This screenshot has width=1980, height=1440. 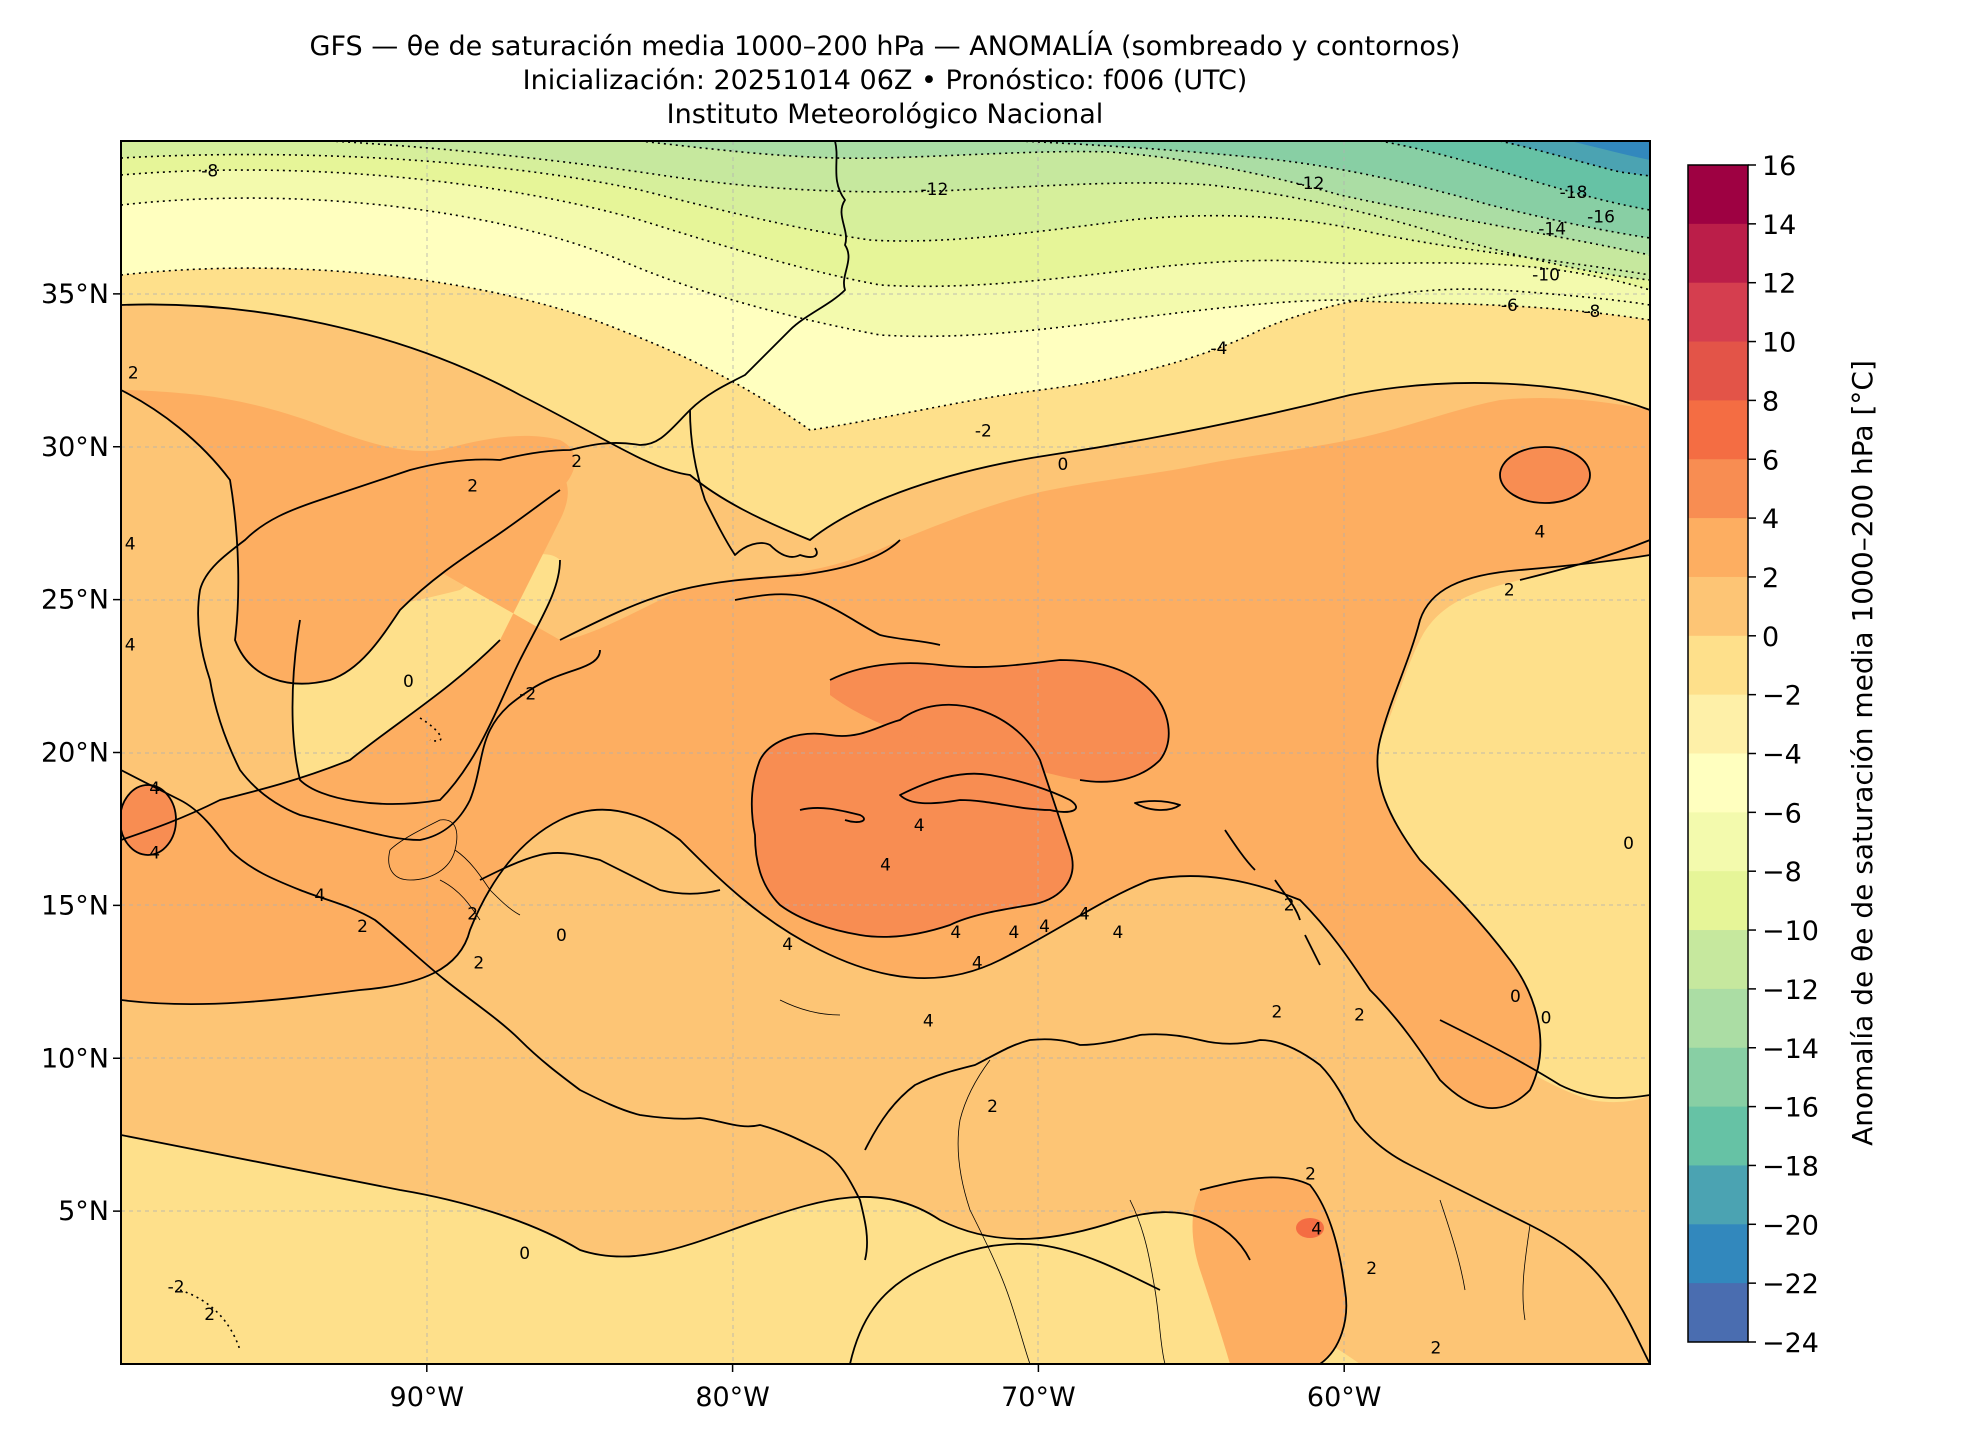 I want to click on colorbar-tick-label: −22, so click(x=1790, y=1284).